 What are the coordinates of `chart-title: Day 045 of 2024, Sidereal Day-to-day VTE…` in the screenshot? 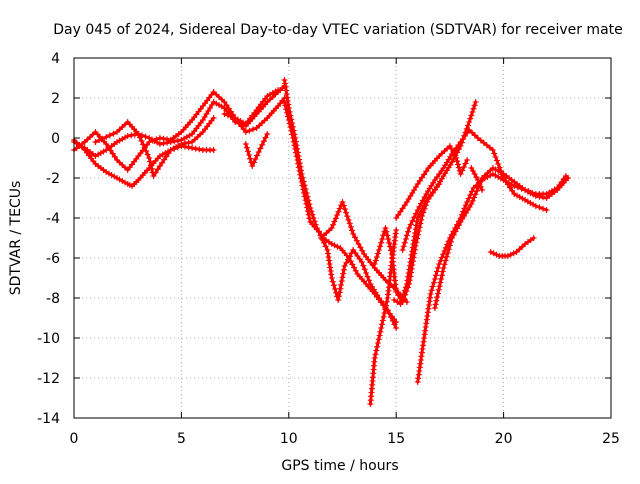 It's located at (338, 30).